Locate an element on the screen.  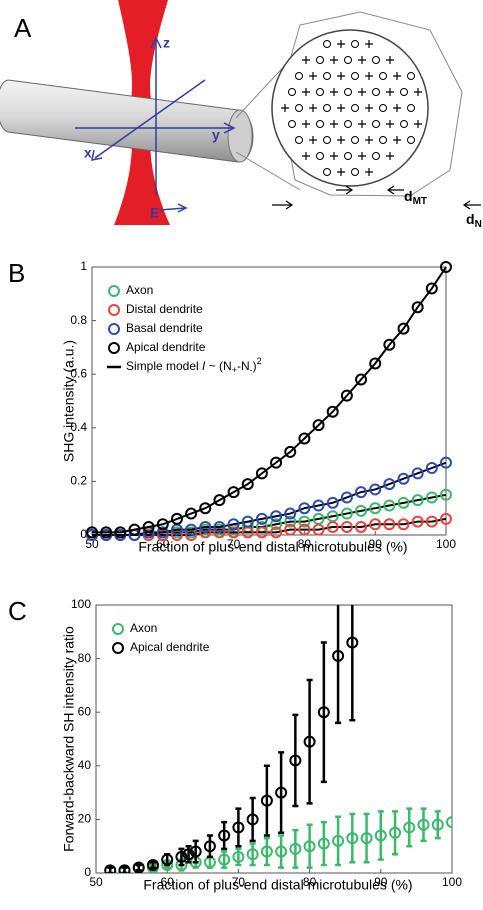
y-tick-label: 100 is located at coordinates (81, 604).